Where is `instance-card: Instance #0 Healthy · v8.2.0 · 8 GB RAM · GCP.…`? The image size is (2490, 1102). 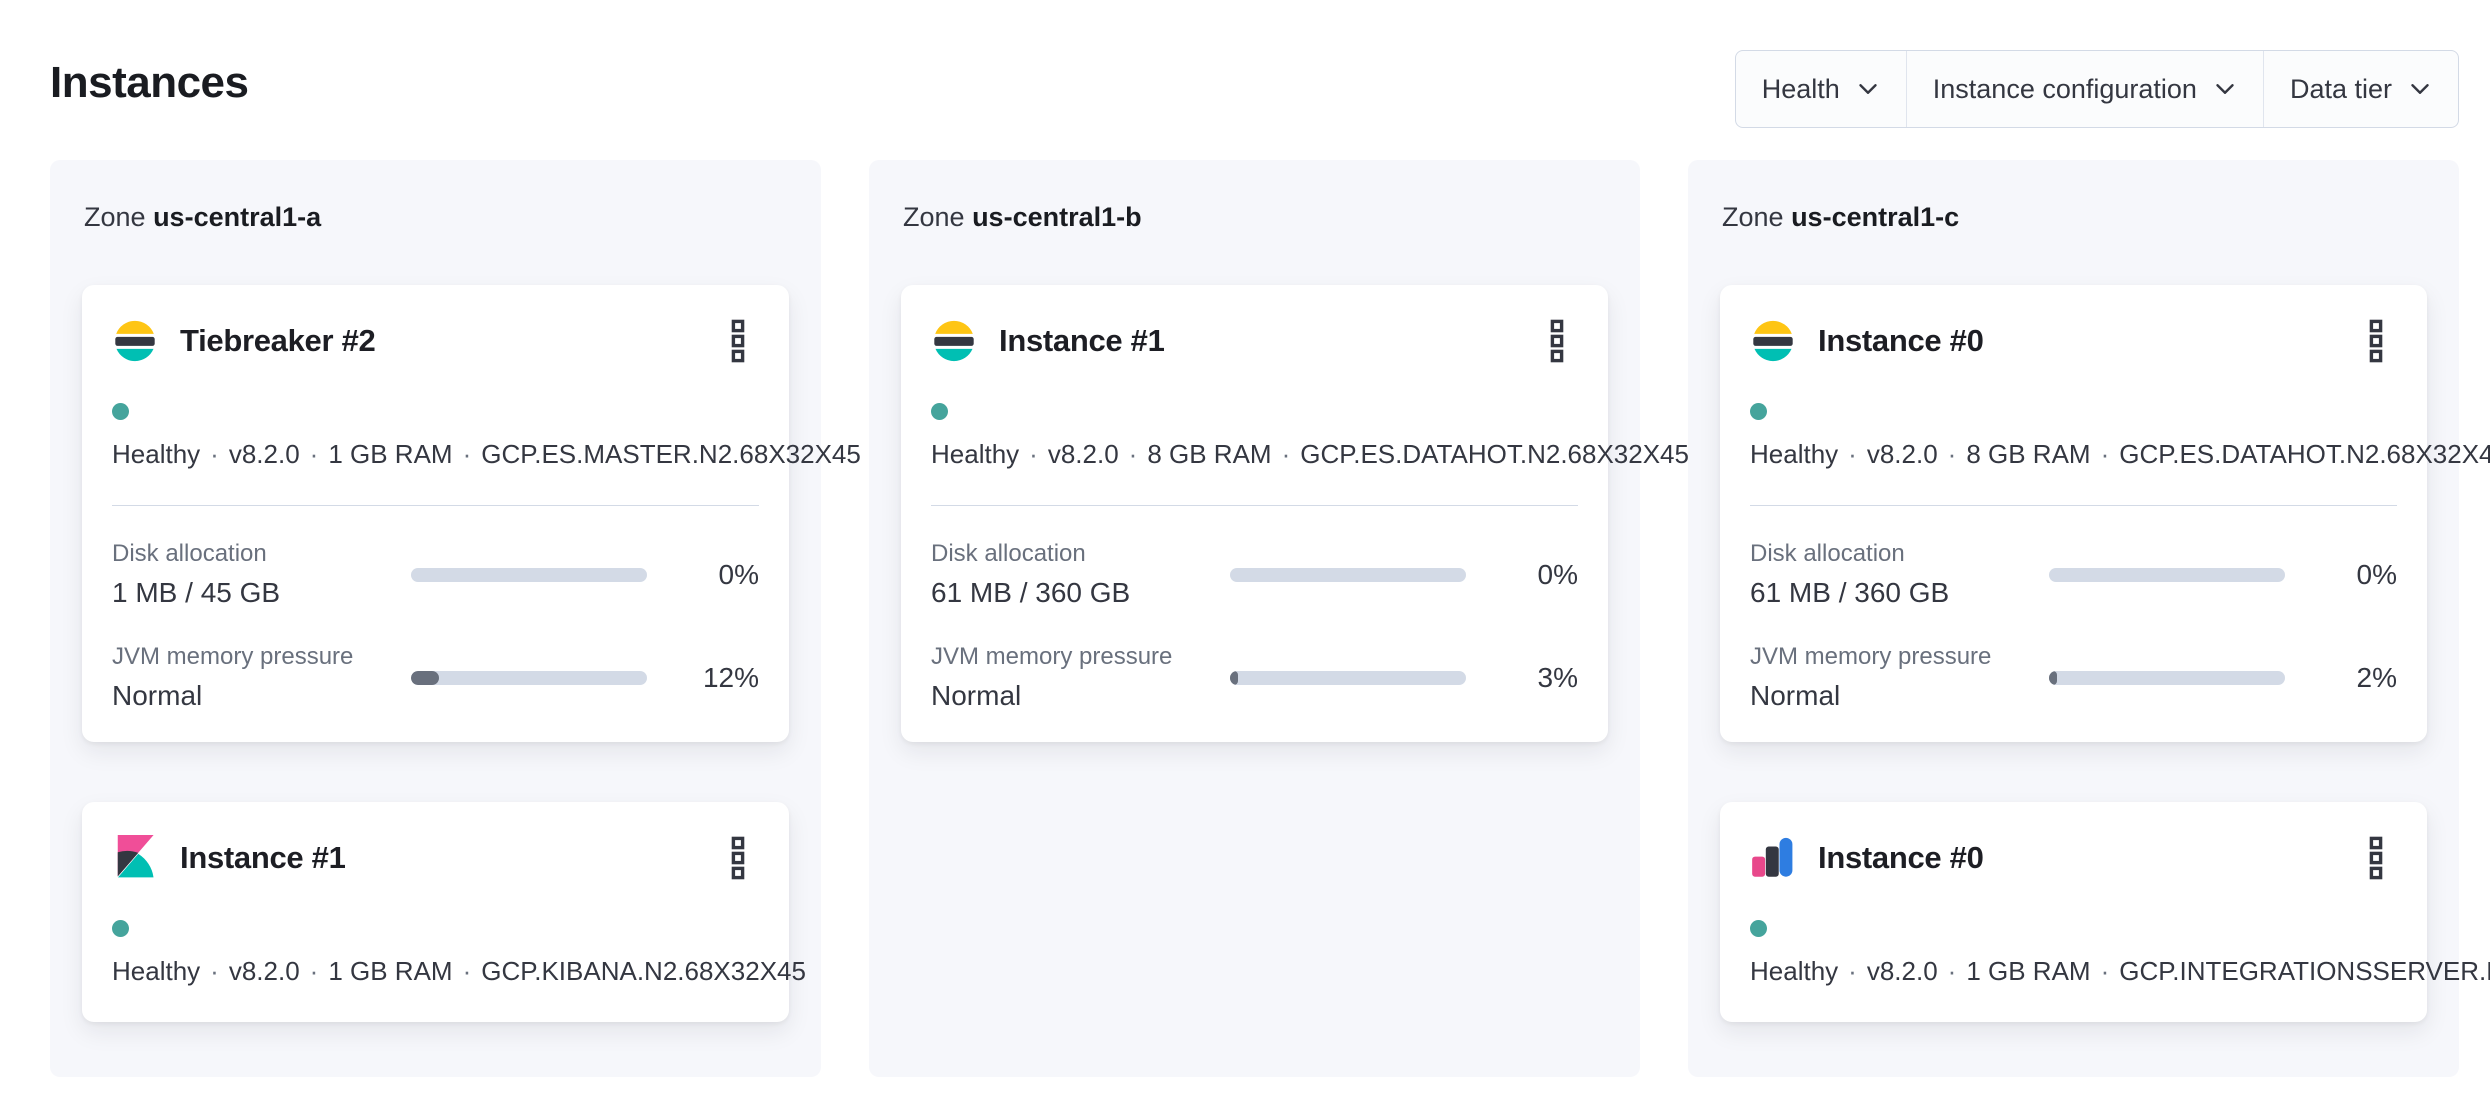
instance-card: Instance #0 Healthy · v8.2.0 · 8 GB RAM · GCP.… is located at coordinates (2105, 513).